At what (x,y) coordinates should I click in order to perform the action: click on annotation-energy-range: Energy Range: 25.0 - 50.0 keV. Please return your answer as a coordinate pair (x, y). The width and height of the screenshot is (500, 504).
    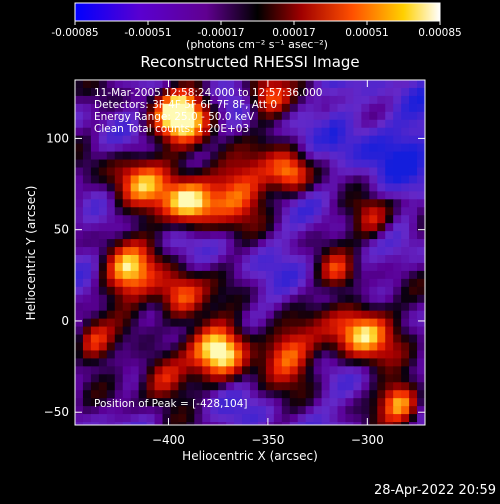
    Looking at the image, I should click on (174, 117).